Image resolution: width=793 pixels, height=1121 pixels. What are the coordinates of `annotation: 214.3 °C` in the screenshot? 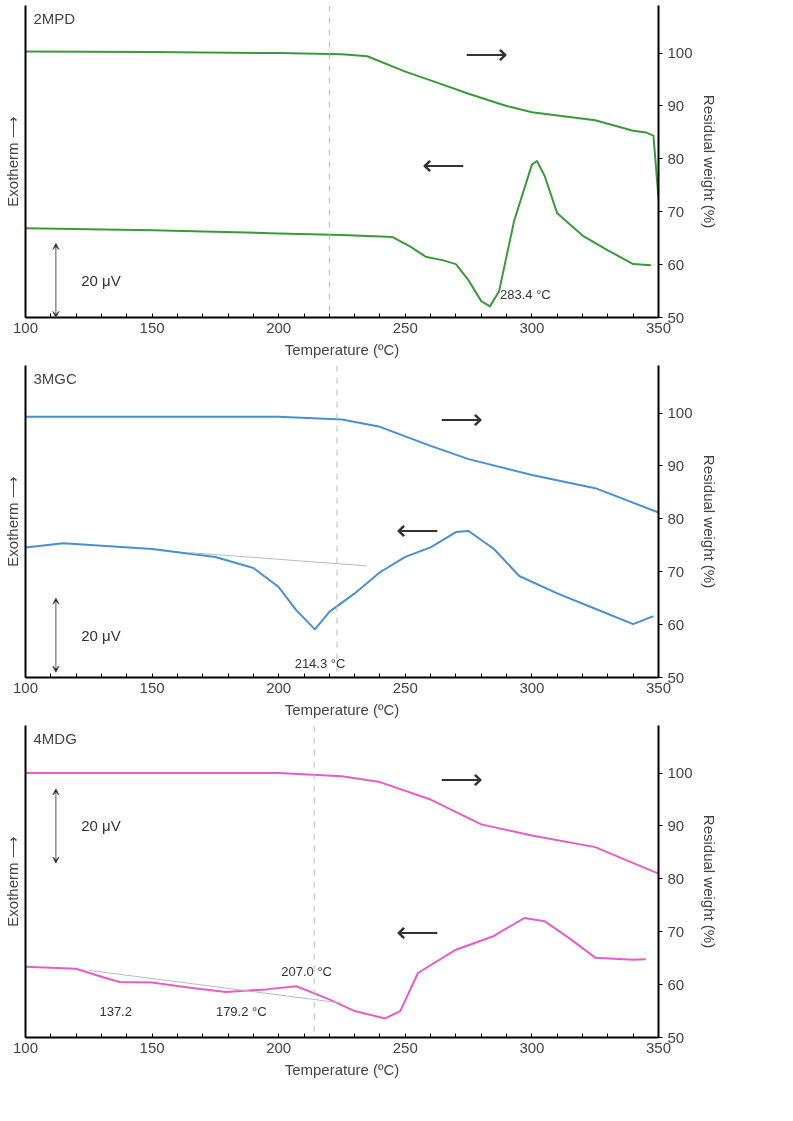 It's located at (320, 664).